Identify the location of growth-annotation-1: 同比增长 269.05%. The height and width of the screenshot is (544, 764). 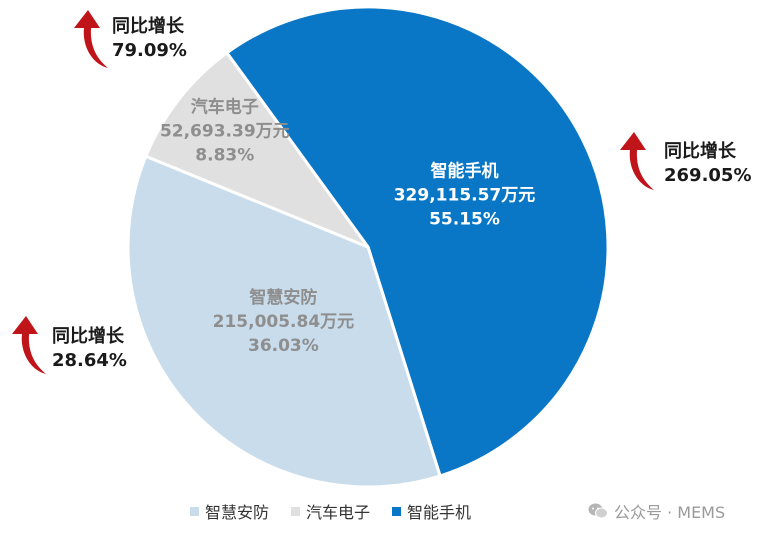
(686, 161).